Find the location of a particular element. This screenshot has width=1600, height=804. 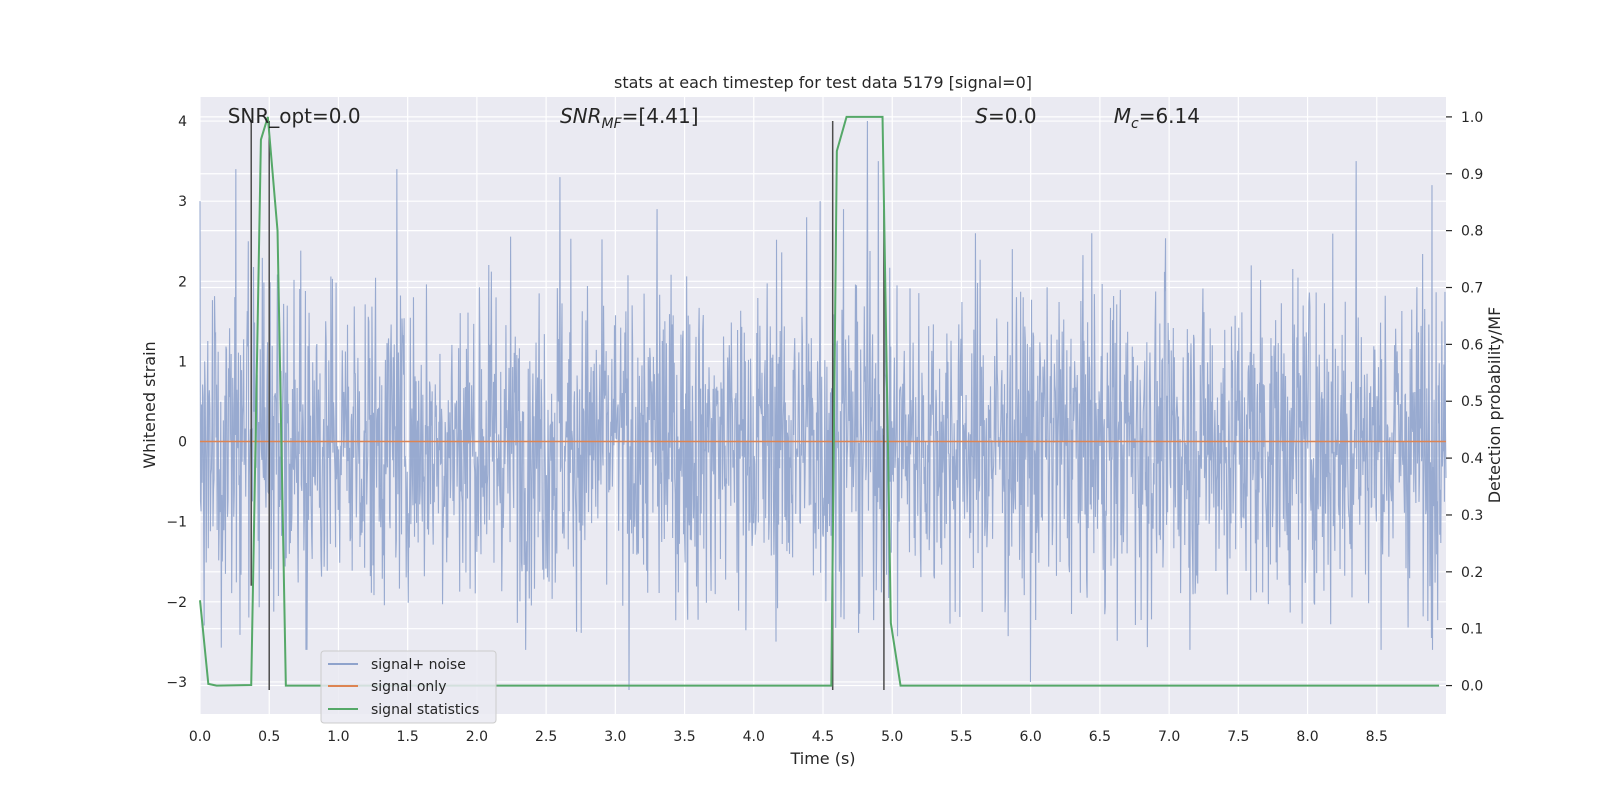

x-tick-label: 5.5 is located at coordinates (961, 737).